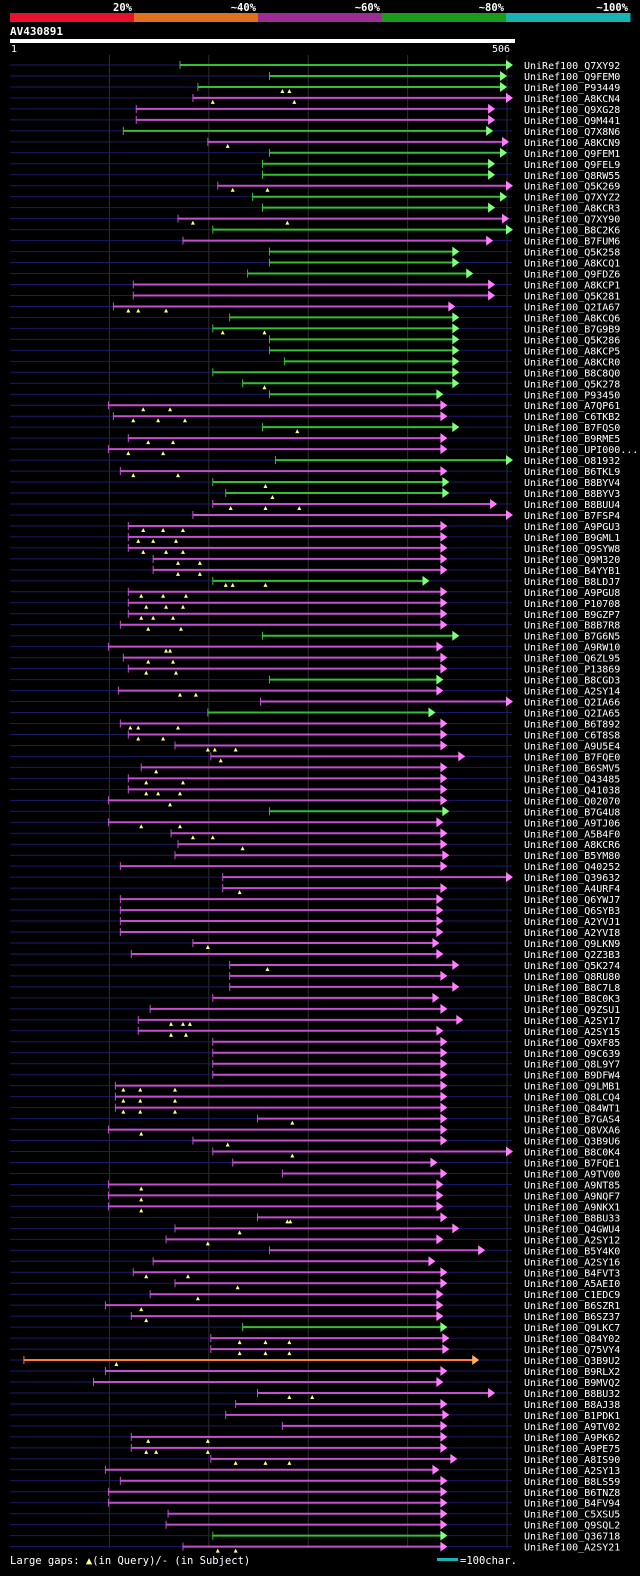  Describe the element at coordinates (315, 548) in the screenshot. I see `hit-row: UniRef100_Q9SYW8` at that location.